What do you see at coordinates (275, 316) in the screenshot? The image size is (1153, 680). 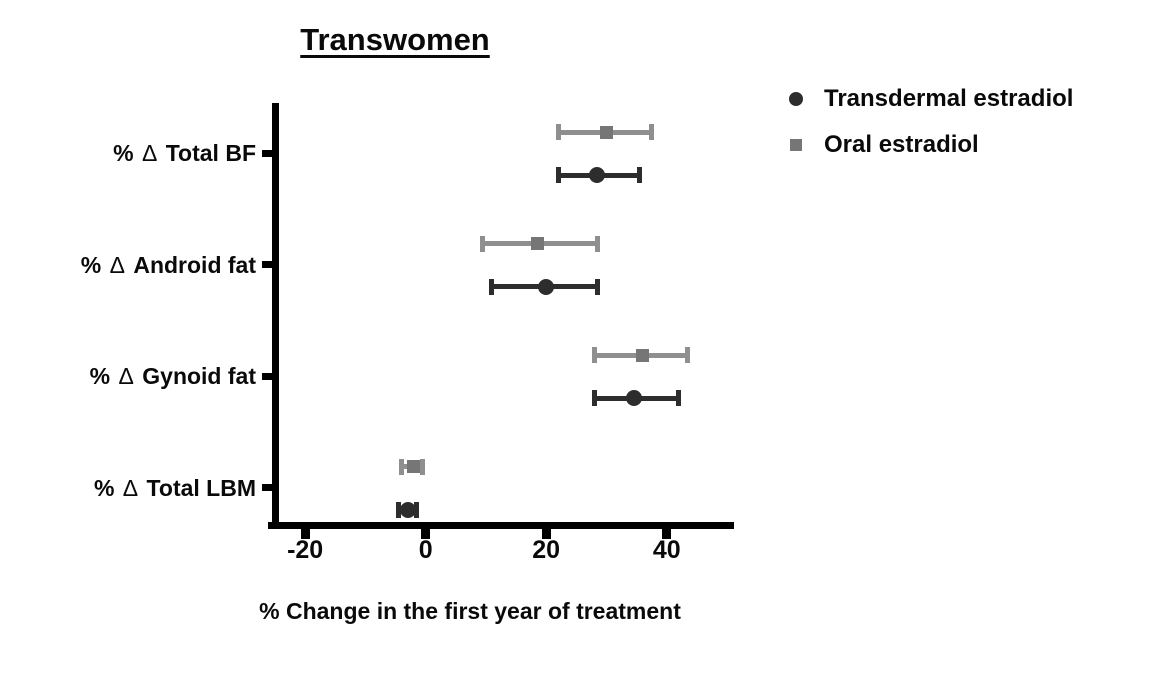 I see `y-axis-spine` at bounding box center [275, 316].